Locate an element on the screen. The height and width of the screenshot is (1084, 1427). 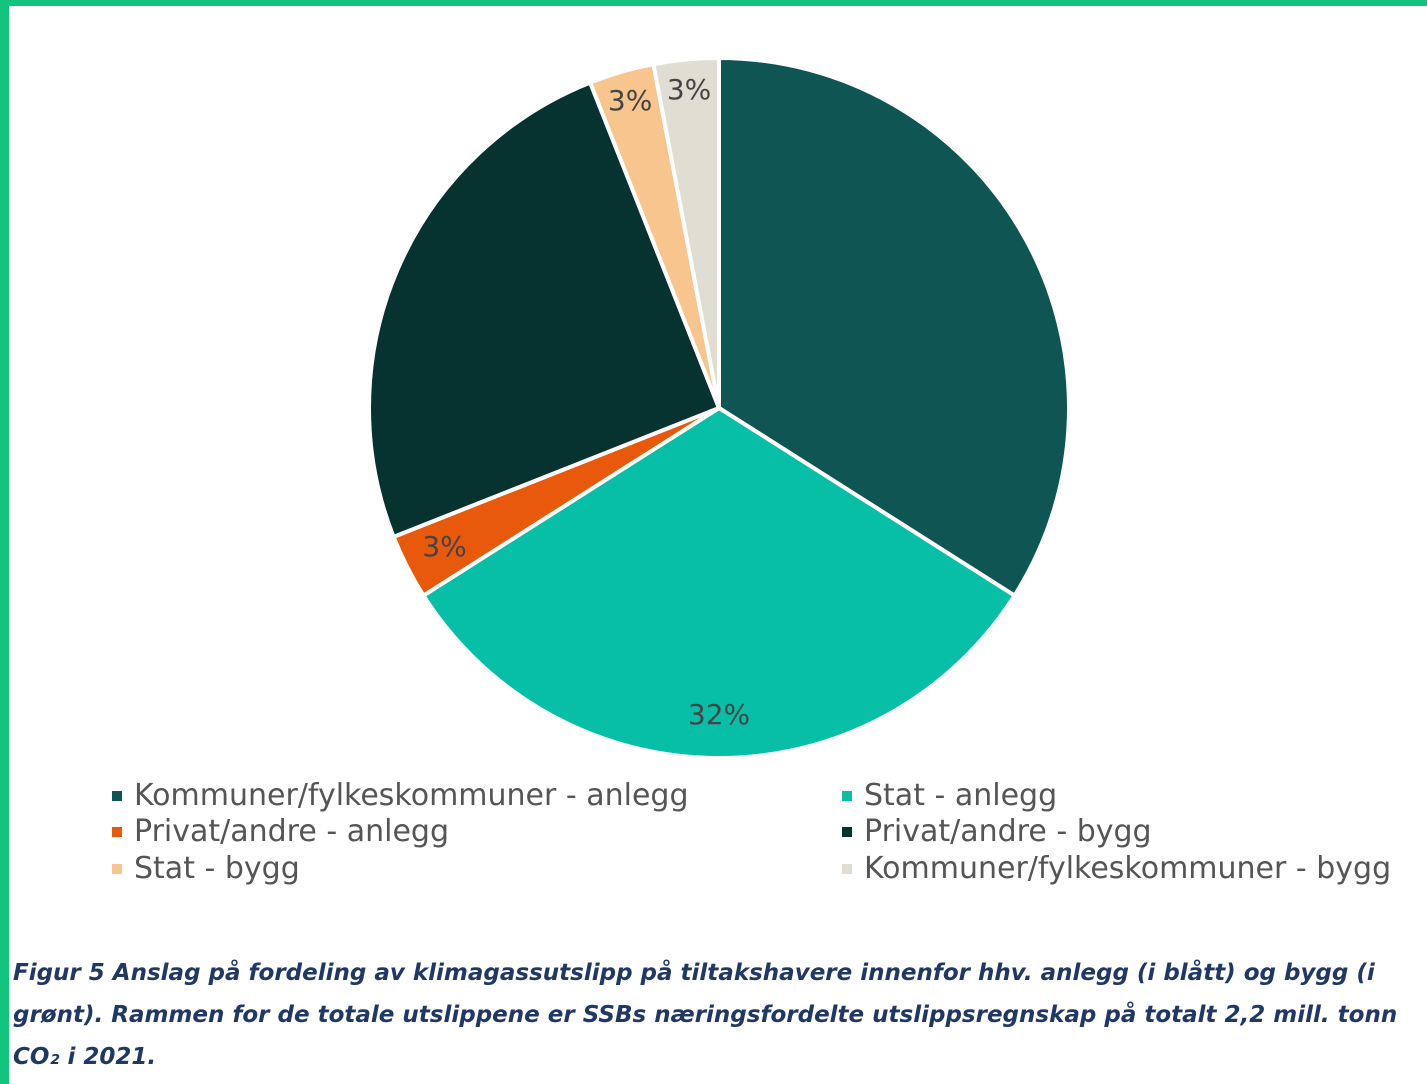
legend-label: Privat/andre - bygg is located at coordinates (1008, 831).